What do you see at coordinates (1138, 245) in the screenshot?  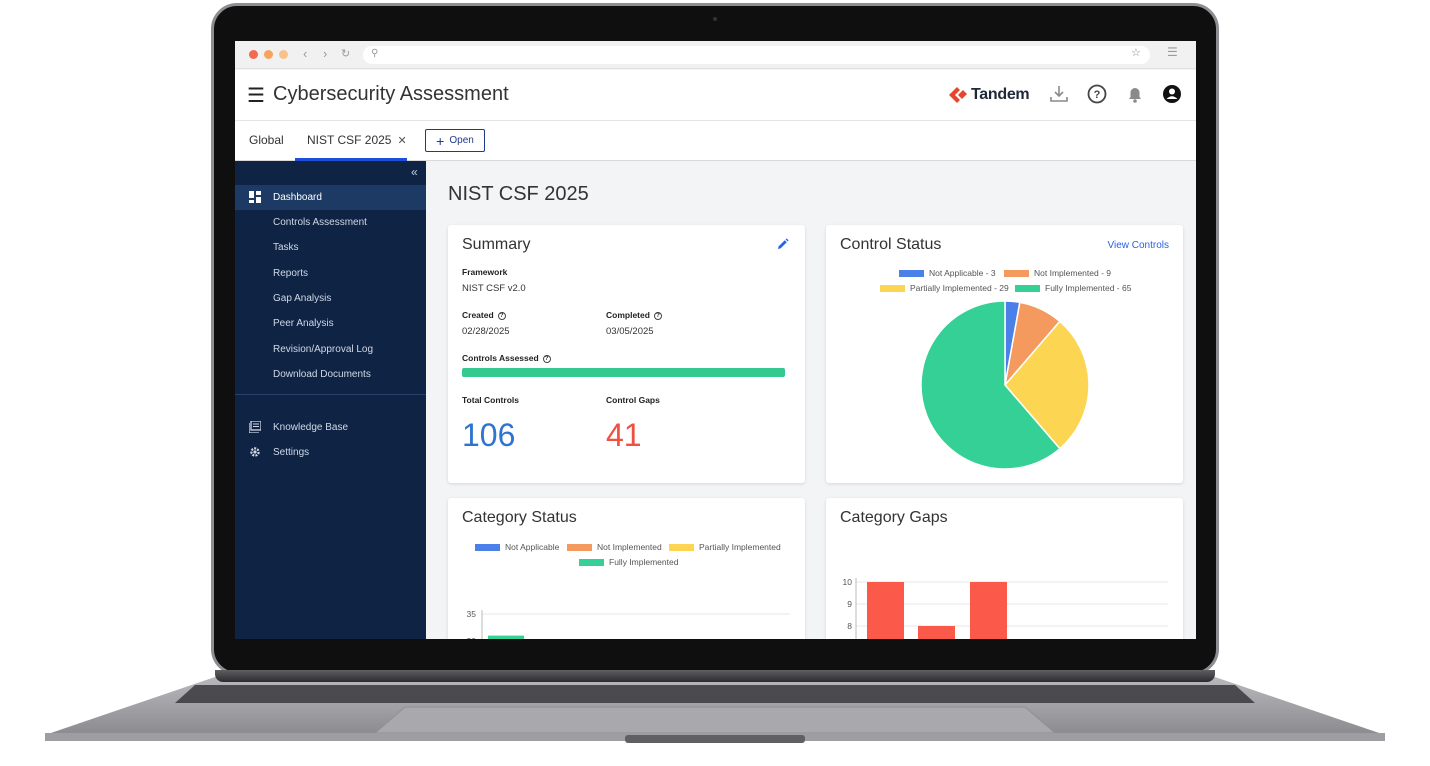 I see `view-controls-link: View Controls` at bounding box center [1138, 245].